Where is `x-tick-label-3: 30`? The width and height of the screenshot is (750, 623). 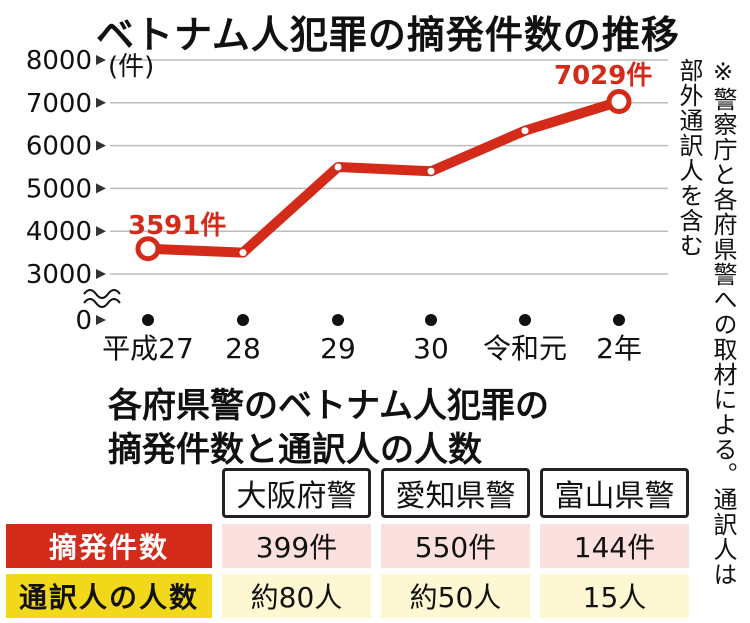
x-tick-label-3: 30 is located at coordinates (431, 348).